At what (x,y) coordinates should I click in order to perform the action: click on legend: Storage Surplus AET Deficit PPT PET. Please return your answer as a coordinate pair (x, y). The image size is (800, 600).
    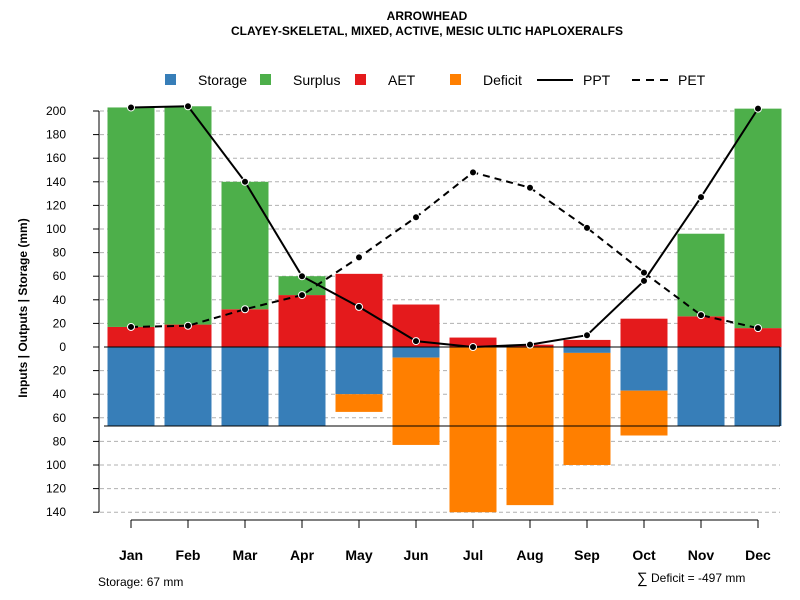
    Looking at the image, I should click on (435, 80).